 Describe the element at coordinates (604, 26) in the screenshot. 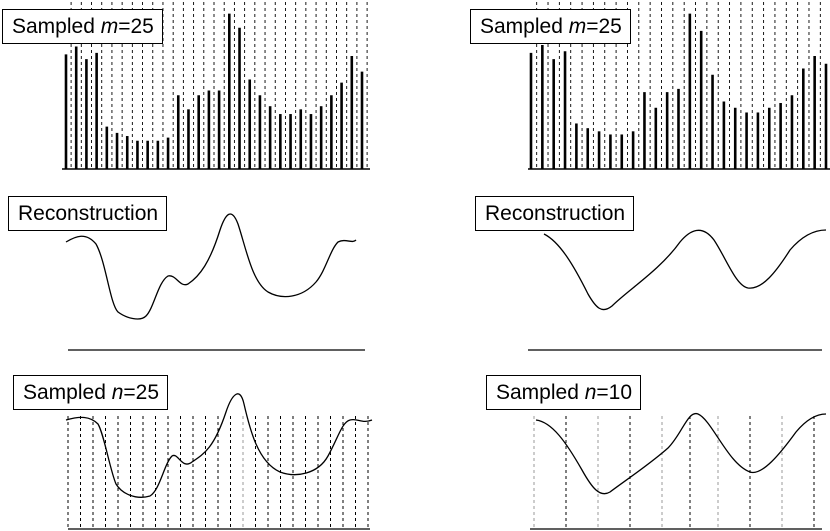

I see `top-right-label-suffix: =25` at that location.